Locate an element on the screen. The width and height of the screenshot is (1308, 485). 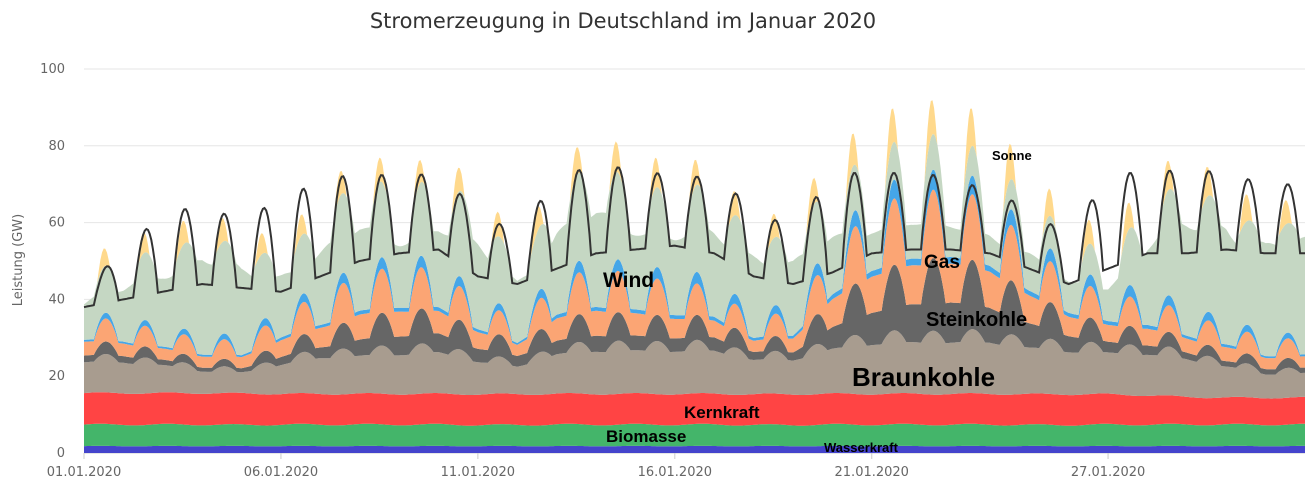
label-wasserkraft: Wasserkraft is located at coordinates (861, 447).